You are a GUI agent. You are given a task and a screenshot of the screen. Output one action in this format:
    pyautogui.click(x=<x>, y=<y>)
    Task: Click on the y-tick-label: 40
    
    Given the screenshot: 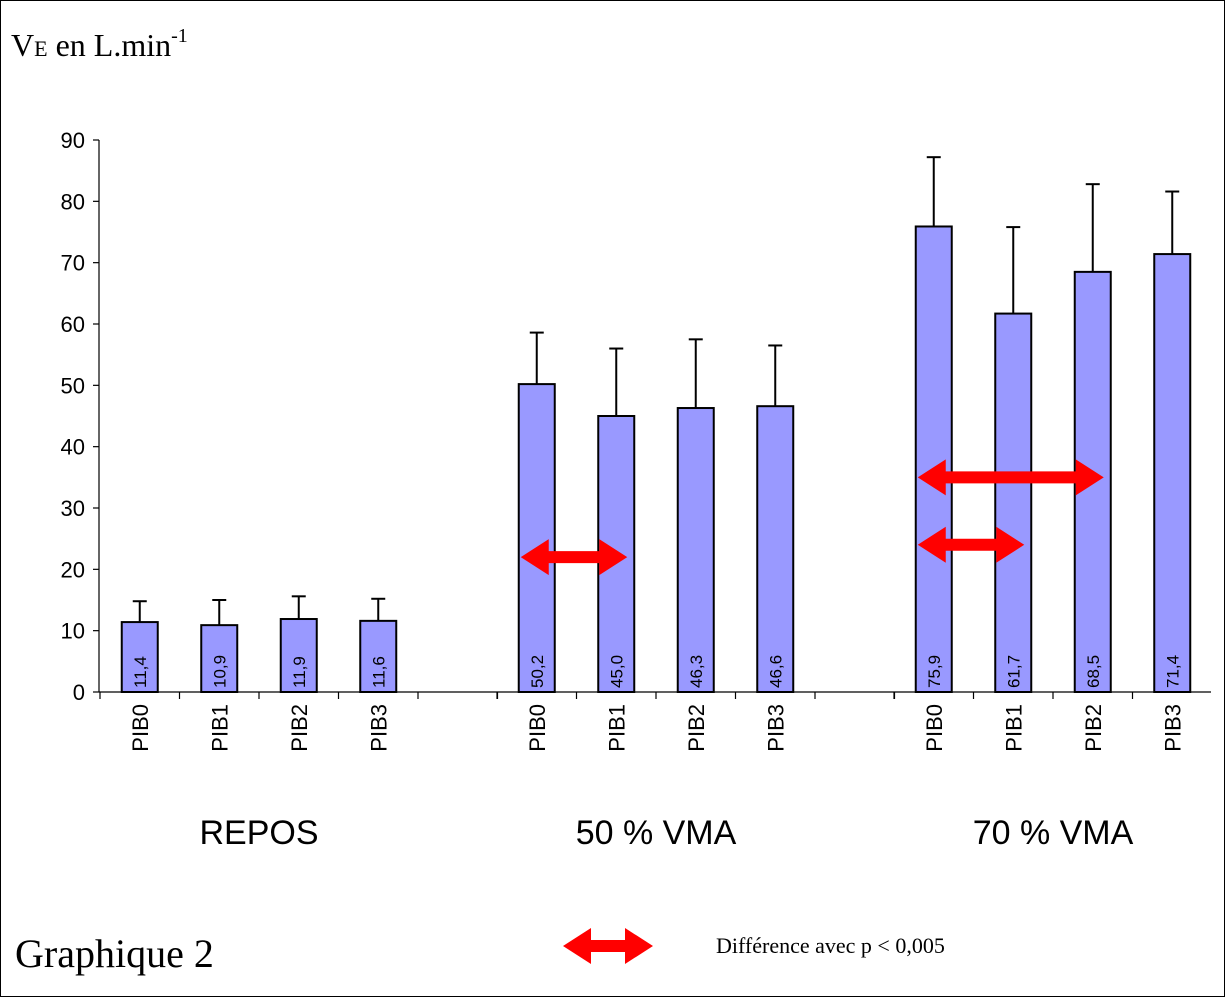 What is the action you would take?
    pyautogui.click(x=73, y=447)
    